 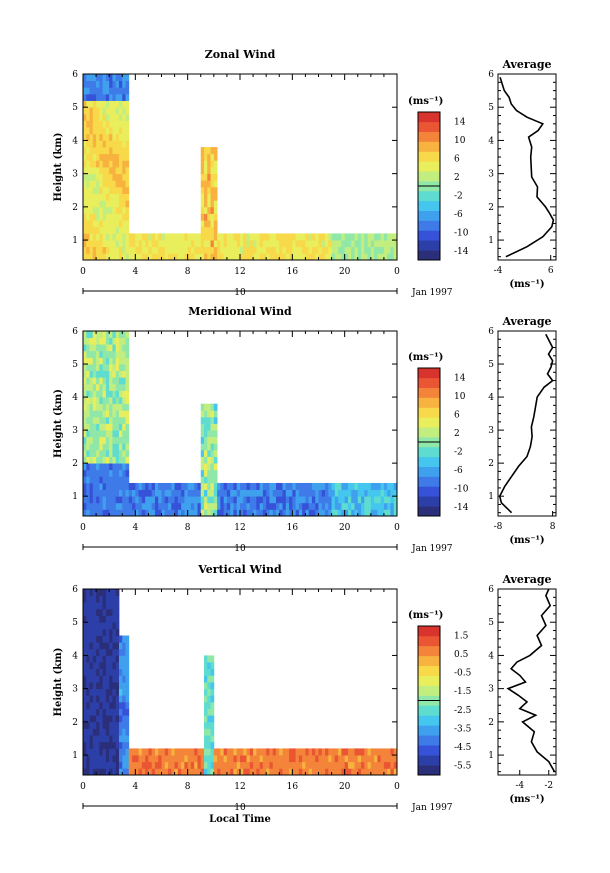 What do you see at coordinates (463, 674) in the screenshot?
I see `colorbar-tick-label: -0.5` at bounding box center [463, 674].